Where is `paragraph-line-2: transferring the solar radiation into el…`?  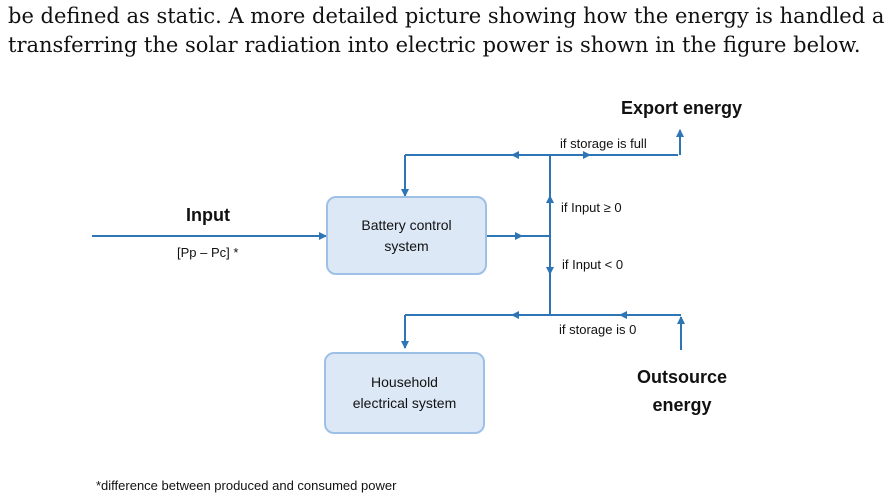 paragraph-line-2: transferring the solar radiation into el… is located at coordinates (434, 45).